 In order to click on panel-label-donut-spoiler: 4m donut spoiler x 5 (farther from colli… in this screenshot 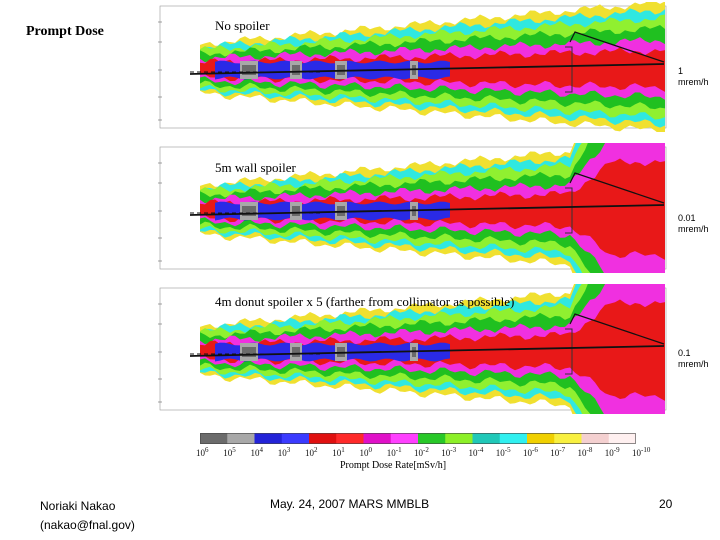, I will do `click(365, 301)`.